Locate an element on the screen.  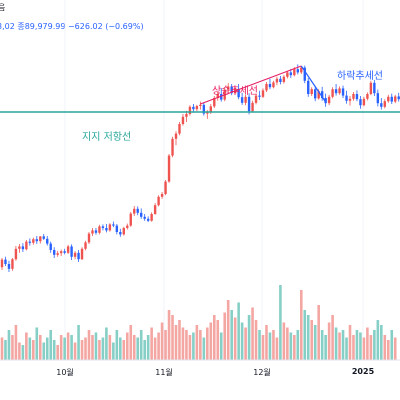
trend-lines is located at coordinates (200, 89).